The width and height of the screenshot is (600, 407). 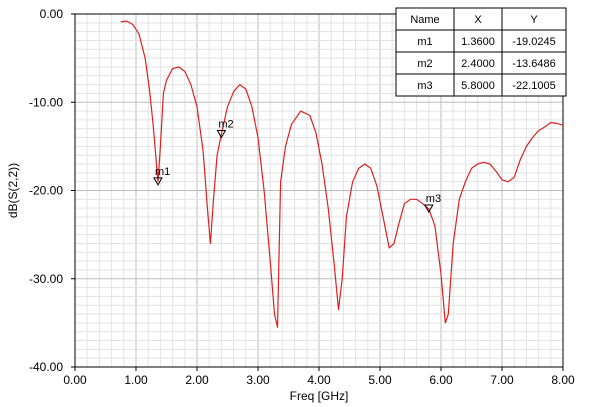 What do you see at coordinates (424, 20) in the screenshot?
I see `table-header-cell: Name` at bounding box center [424, 20].